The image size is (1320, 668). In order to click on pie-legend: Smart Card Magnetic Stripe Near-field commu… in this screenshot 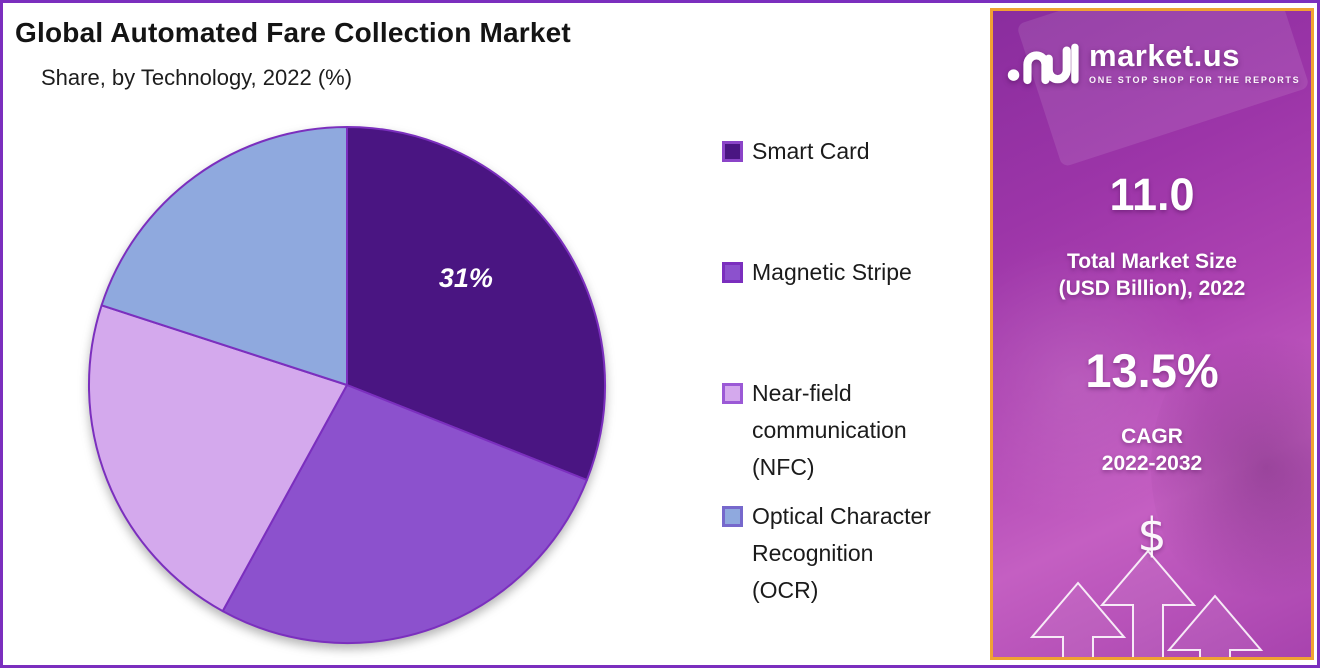, I will do `click(856, 371)`.